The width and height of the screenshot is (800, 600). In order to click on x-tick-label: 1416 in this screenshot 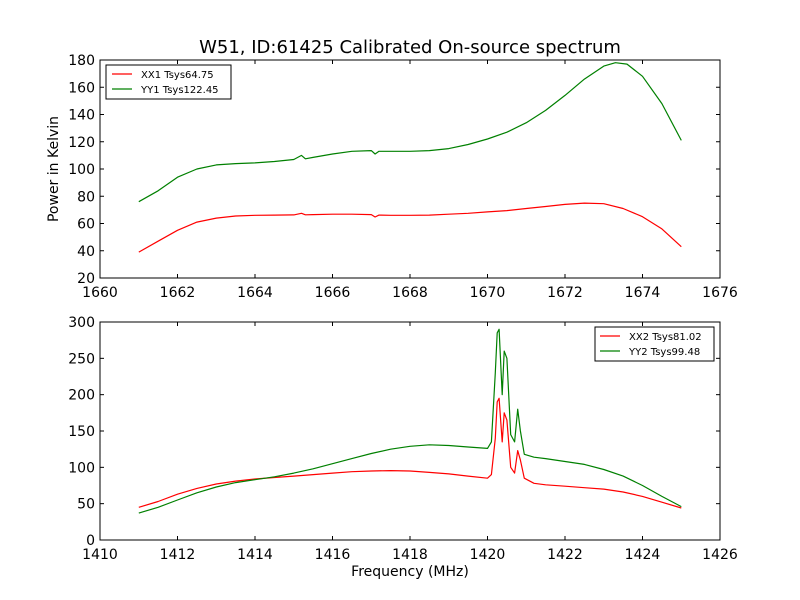, I will do `click(333, 555)`.